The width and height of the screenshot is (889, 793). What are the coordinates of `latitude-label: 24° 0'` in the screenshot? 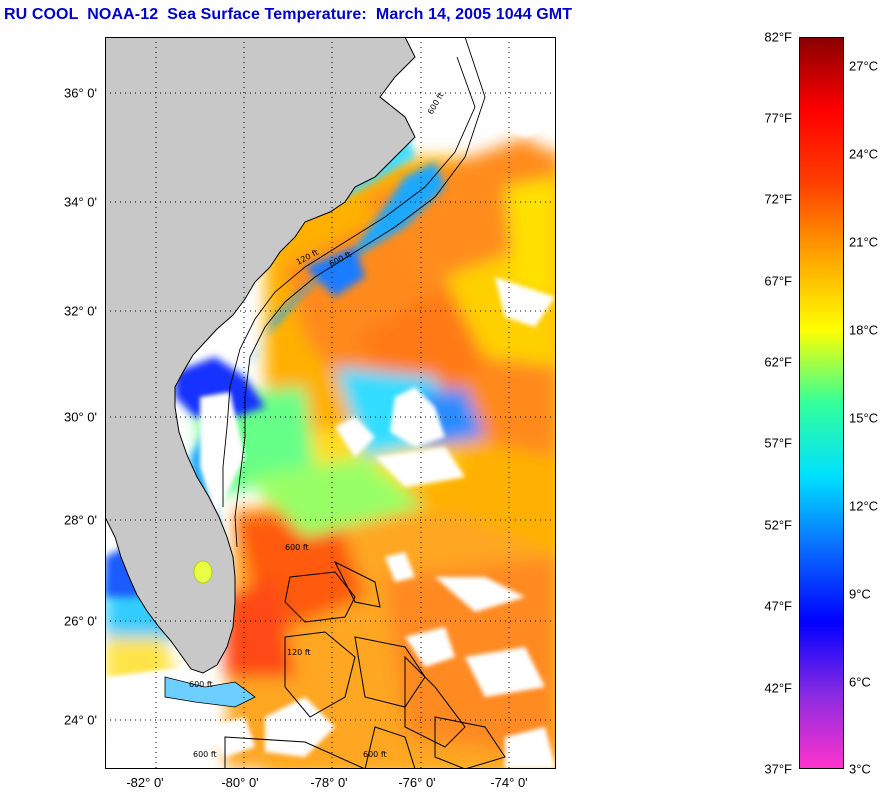 It's located at (80, 720).